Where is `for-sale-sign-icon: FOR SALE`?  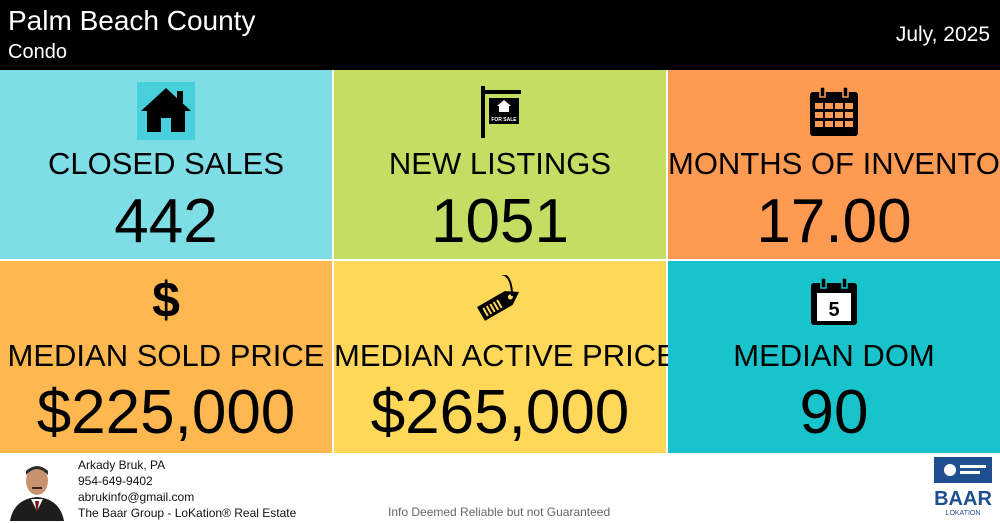 for-sale-sign-icon: FOR SALE is located at coordinates (500, 112).